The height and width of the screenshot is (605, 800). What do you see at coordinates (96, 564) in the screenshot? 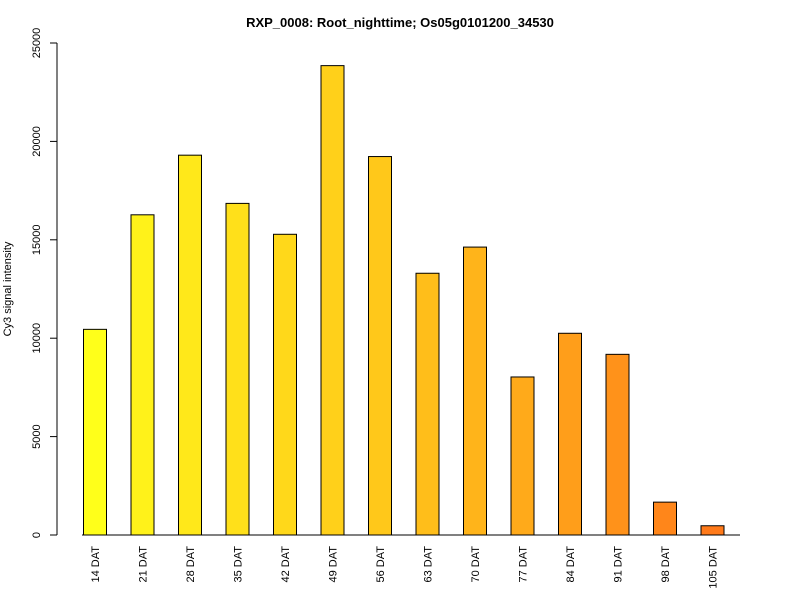
I see `x-tick-label: 14 DAT` at bounding box center [96, 564].